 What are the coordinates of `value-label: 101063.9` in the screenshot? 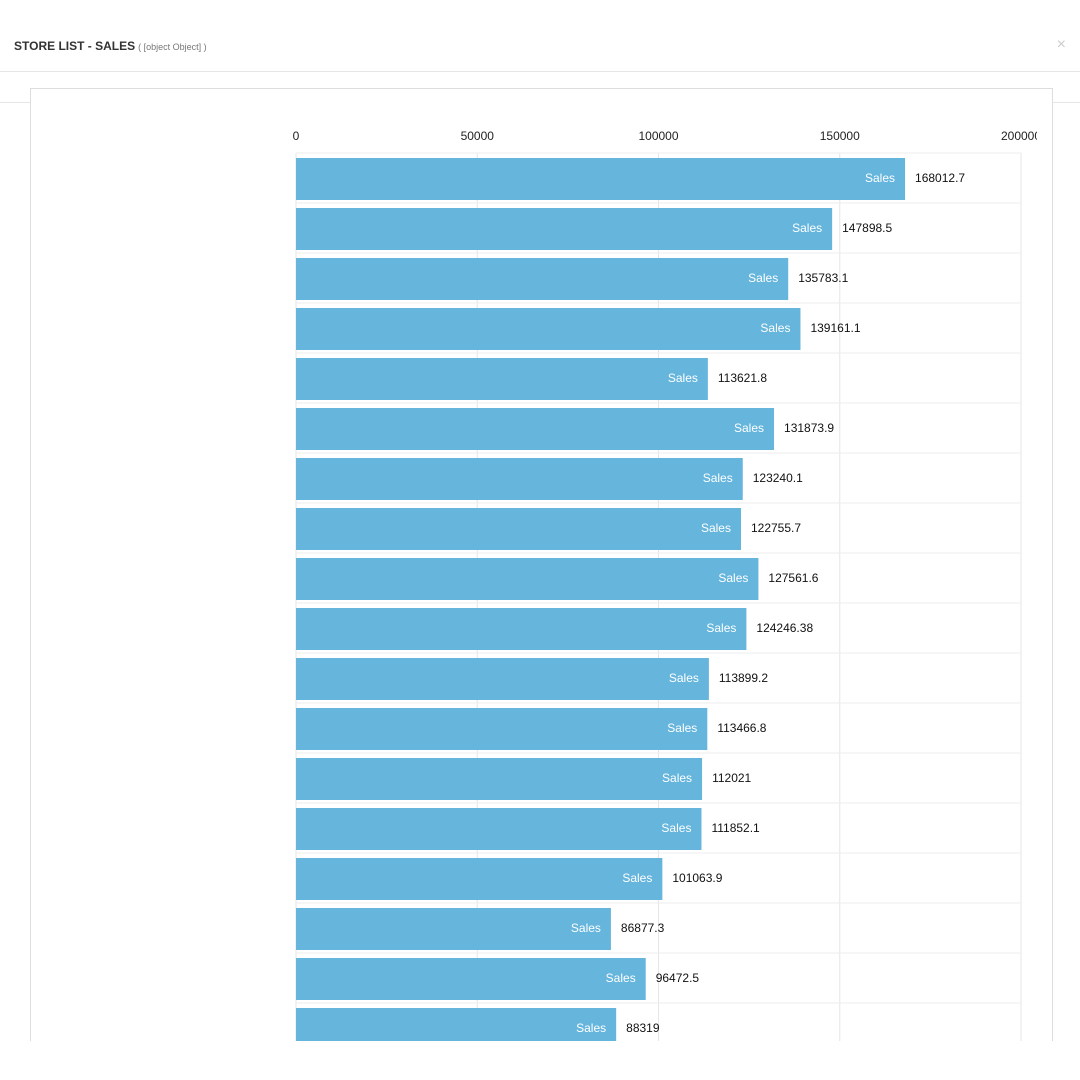 It's located at (697, 878).